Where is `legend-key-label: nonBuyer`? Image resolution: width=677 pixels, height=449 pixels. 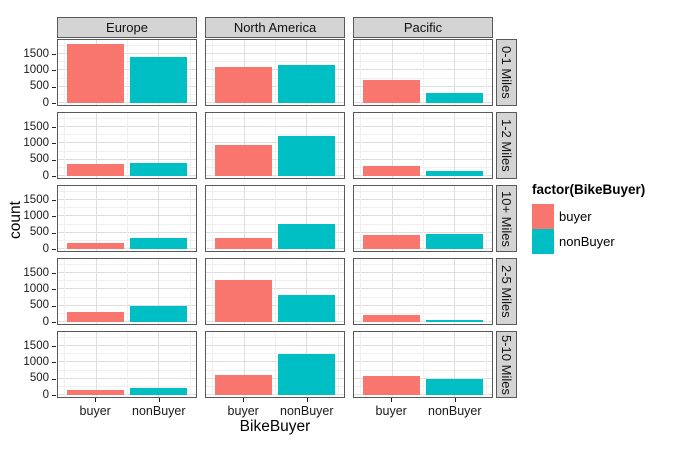 legend-key-label: nonBuyer is located at coordinates (587, 241).